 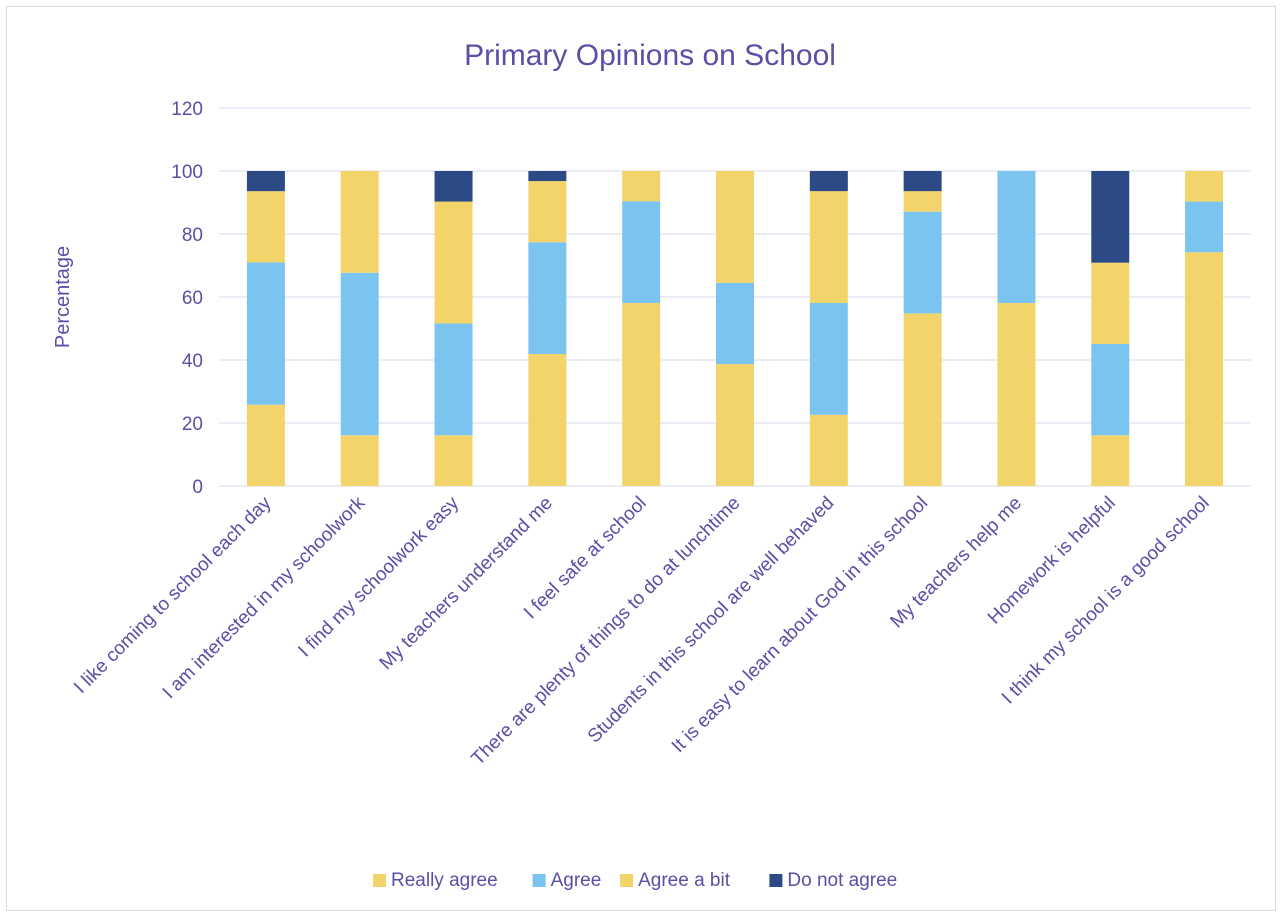 What do you see at coordinates (842, 880) in the screenshot?
I see `legend-label: Do not agree` at bounding box center [842, 880].